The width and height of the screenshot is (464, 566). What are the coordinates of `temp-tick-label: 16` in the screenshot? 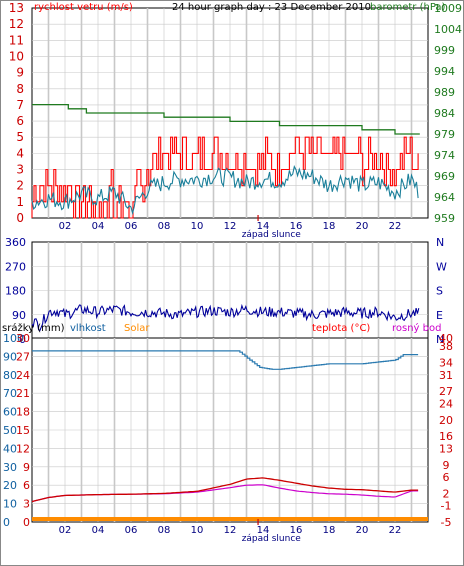 It's located at (446, 436).